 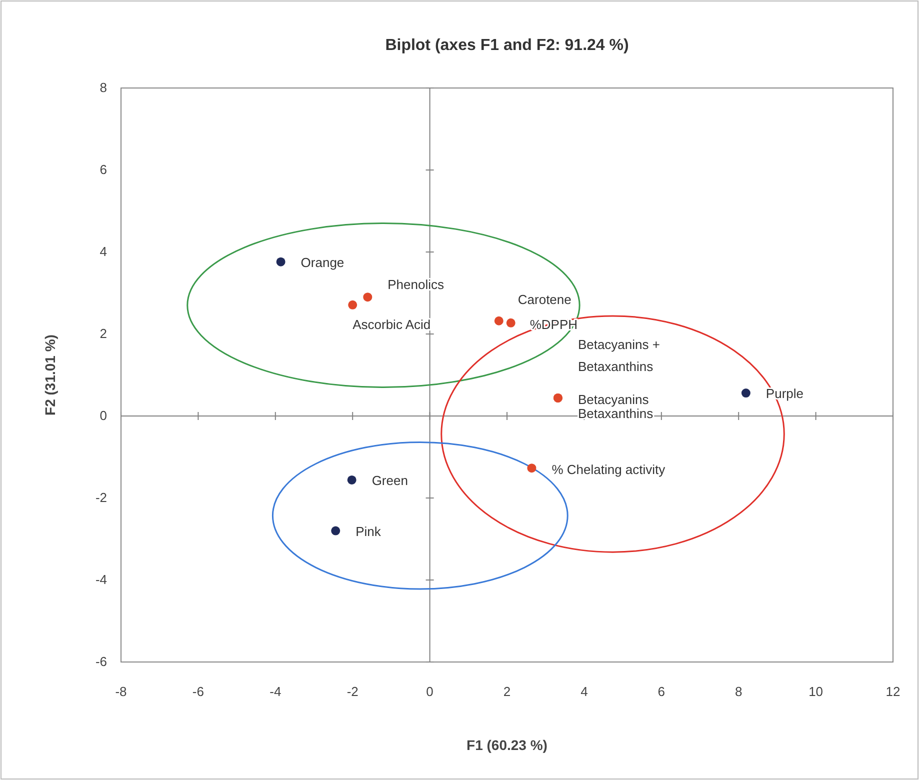 What do you see at coordinates (507, 45) in the screenshot?
I see `chart-title: Biplot (axes F1 and F2: 91.24 %)` at bounding box center [507, 45].